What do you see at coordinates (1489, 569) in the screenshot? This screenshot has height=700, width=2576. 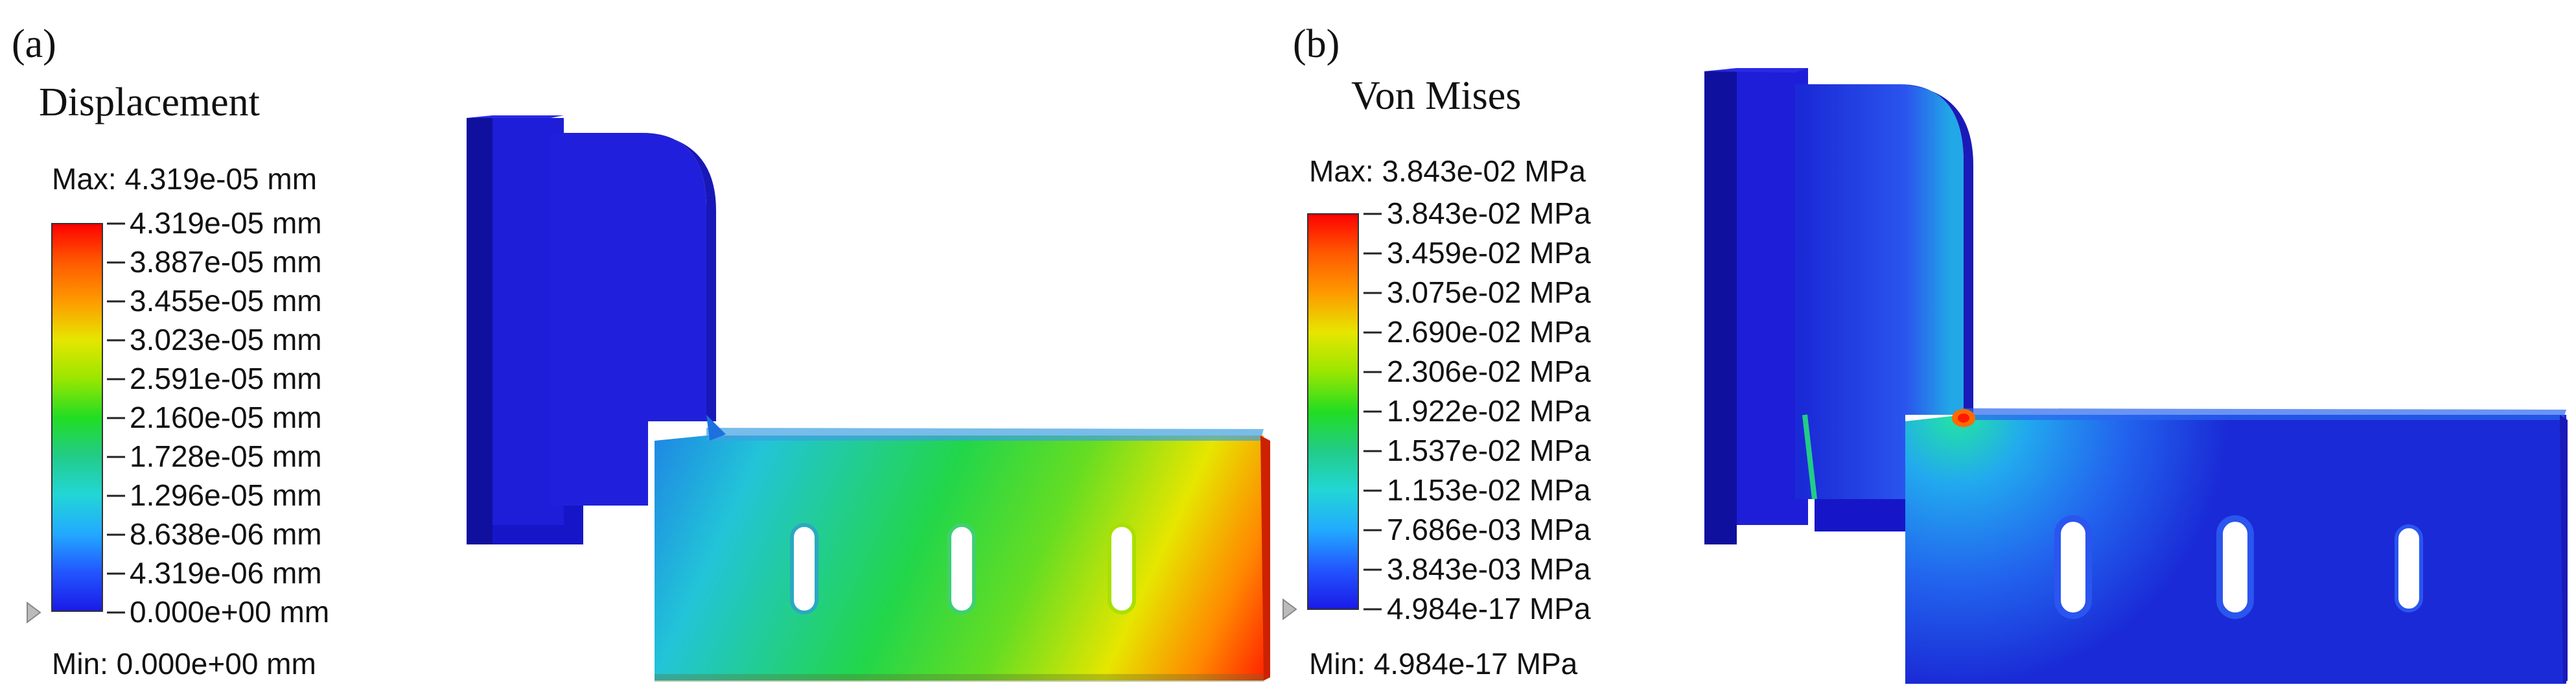 I see `panel-b-legend-label: 3.843e-03 MPa` at bounding box center [1489, 569].